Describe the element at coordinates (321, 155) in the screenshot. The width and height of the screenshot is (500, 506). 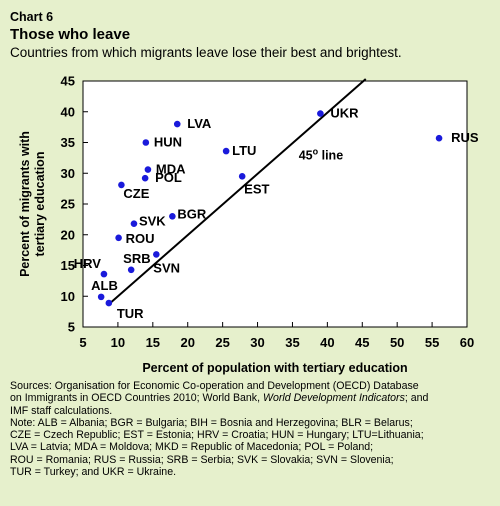
I see `reference-line-label: 45o line` at that location.